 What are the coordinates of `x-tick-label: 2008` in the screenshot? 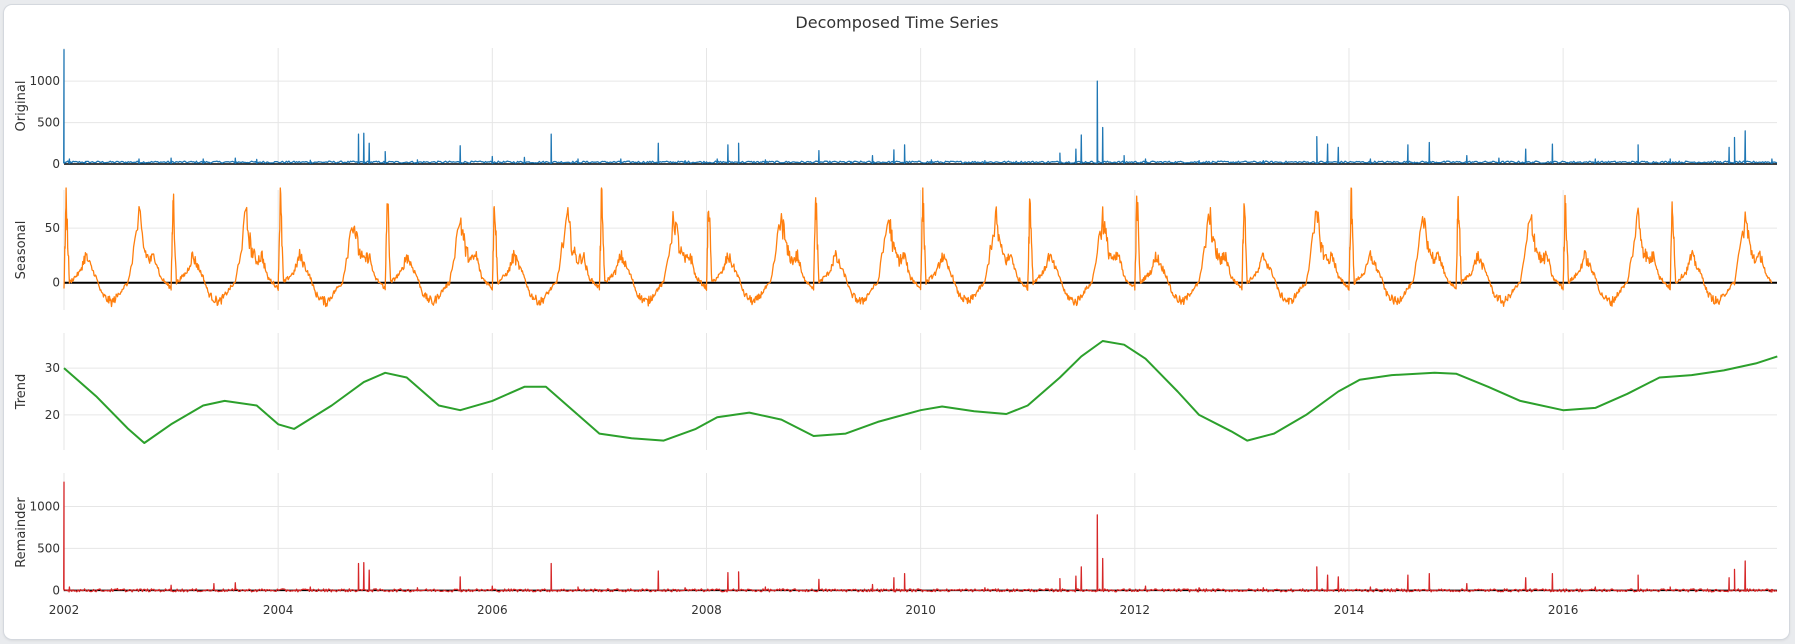 It's located at (706, 610).